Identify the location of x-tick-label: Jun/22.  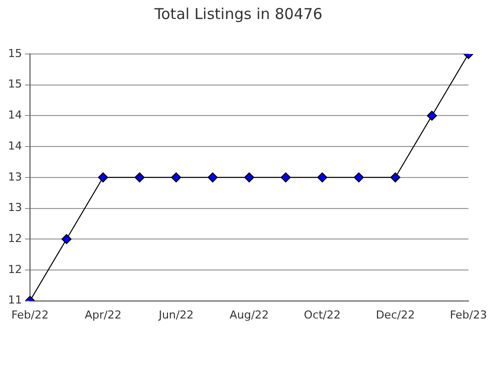
(176, 315).